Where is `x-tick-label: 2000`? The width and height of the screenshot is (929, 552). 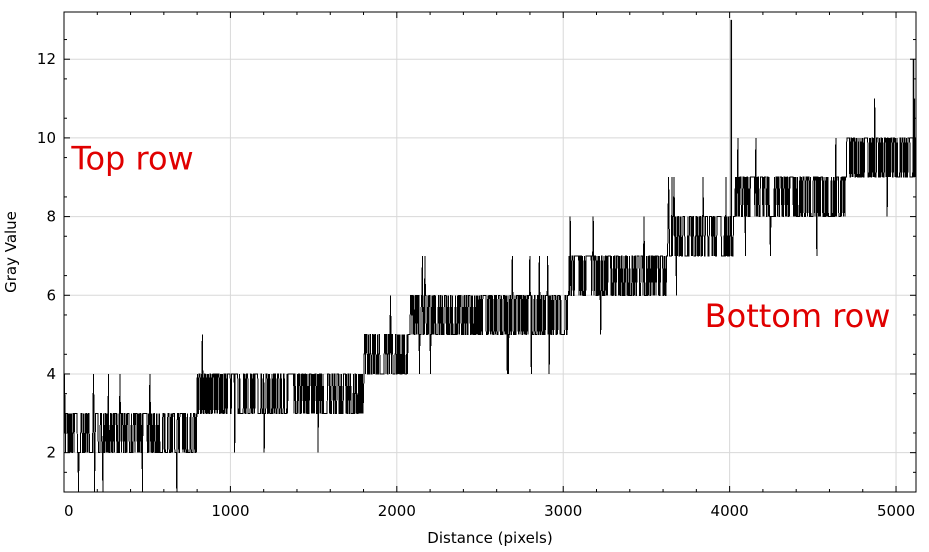
x-tick-label: 2000 is located at coordinates (397, 511).